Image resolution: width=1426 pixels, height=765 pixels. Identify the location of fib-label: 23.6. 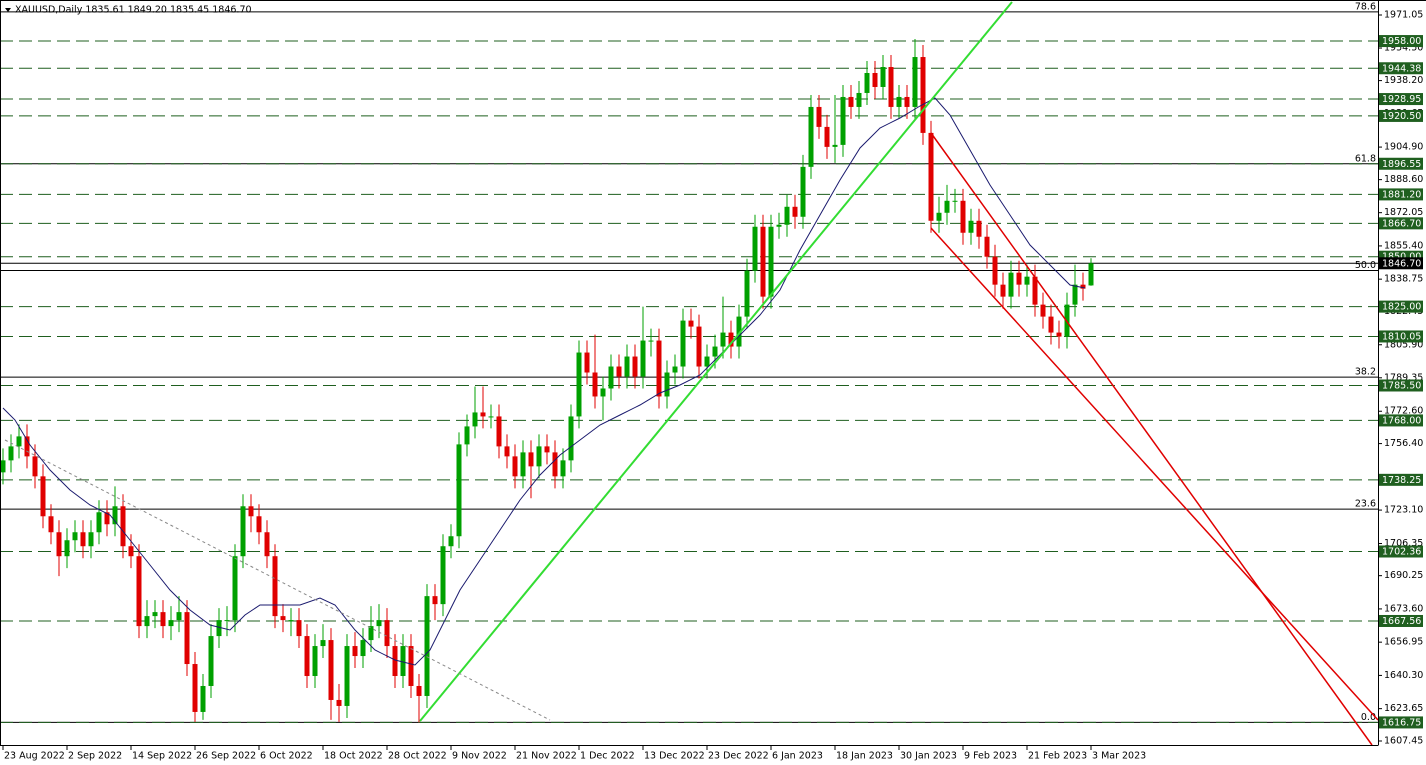
(1365, 504).